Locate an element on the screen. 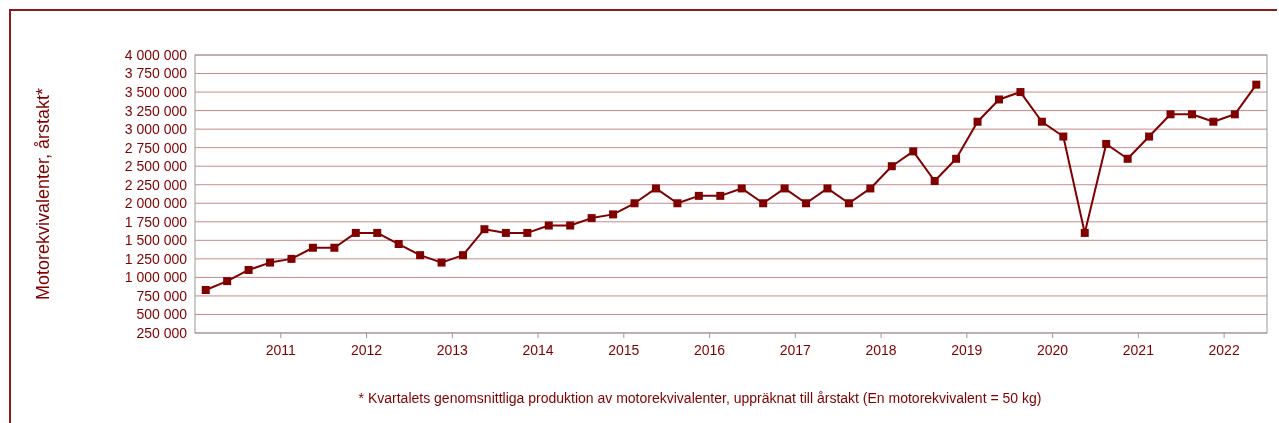  y-tick-label: 3 500 000 is located at coordinates (156, 91).